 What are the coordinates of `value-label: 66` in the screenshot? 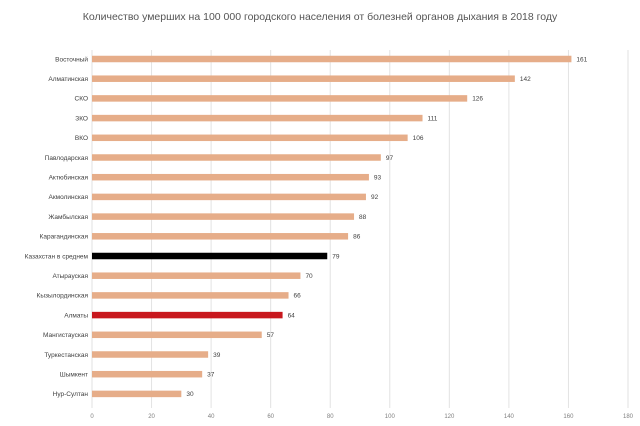 It's located at (298, 296).